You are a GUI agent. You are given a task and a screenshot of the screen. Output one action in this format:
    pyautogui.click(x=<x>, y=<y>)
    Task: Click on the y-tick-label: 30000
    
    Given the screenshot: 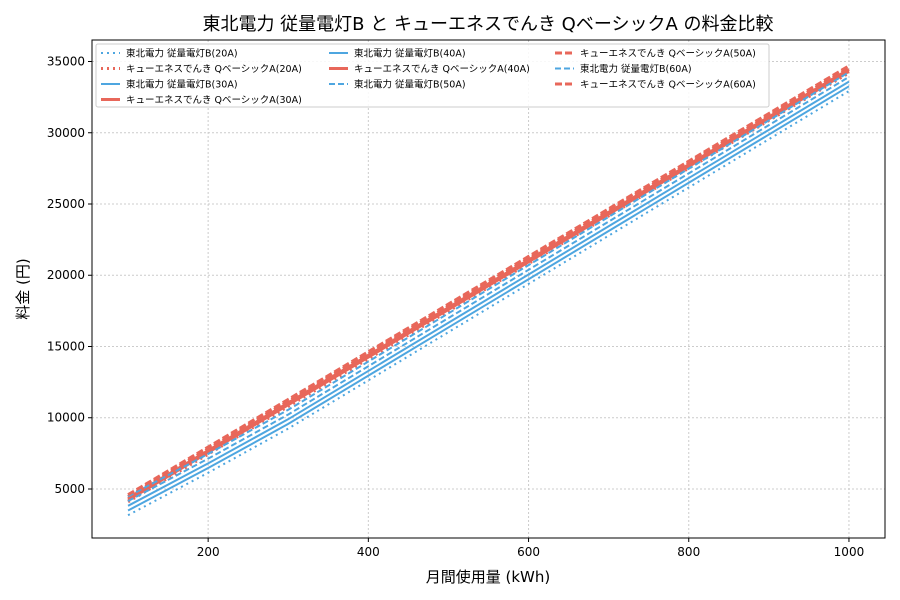 What is the action you would take?
    pyautogui.click(x=66, y=133)
    